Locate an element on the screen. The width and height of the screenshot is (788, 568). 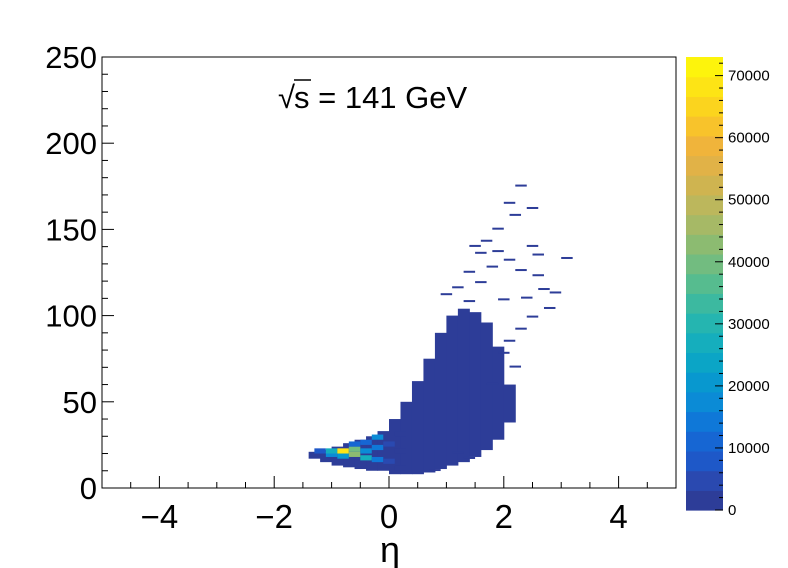
colorbar-tick-label: 40000 is located at coordinates (749, 262).